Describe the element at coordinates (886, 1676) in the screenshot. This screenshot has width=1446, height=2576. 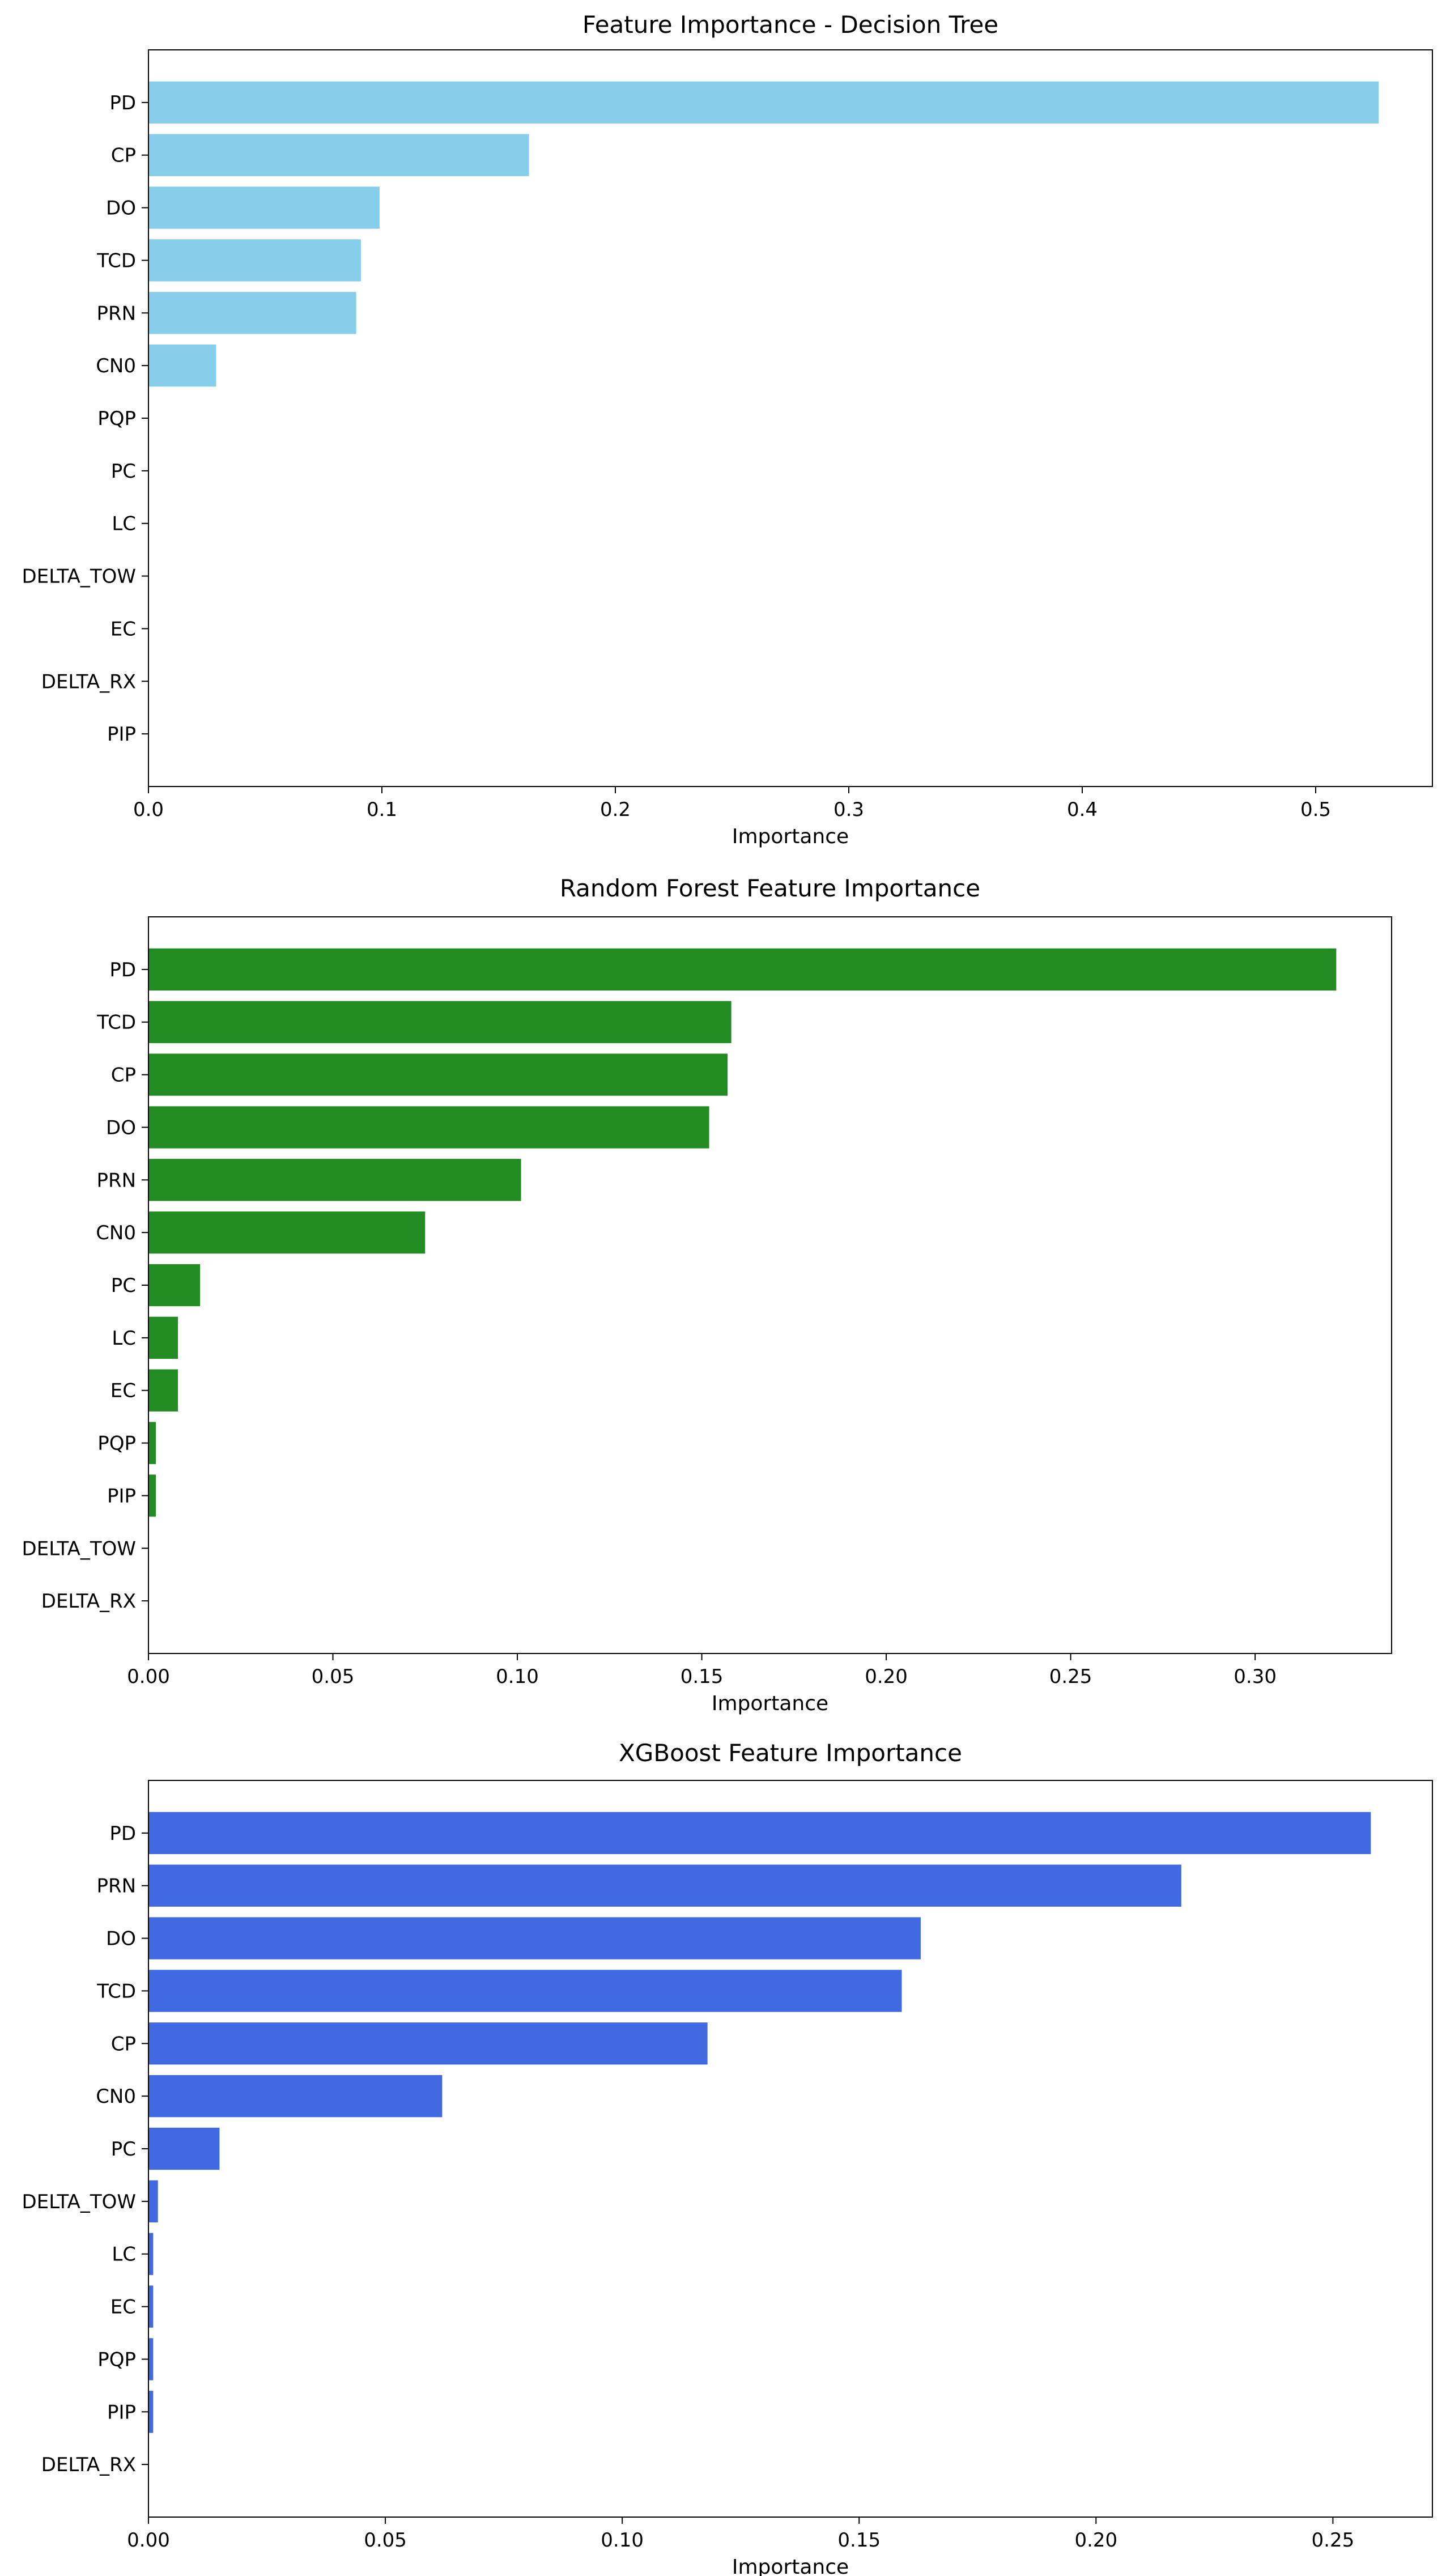
I see `chart-2-xtick-label: 0.20` at that location.